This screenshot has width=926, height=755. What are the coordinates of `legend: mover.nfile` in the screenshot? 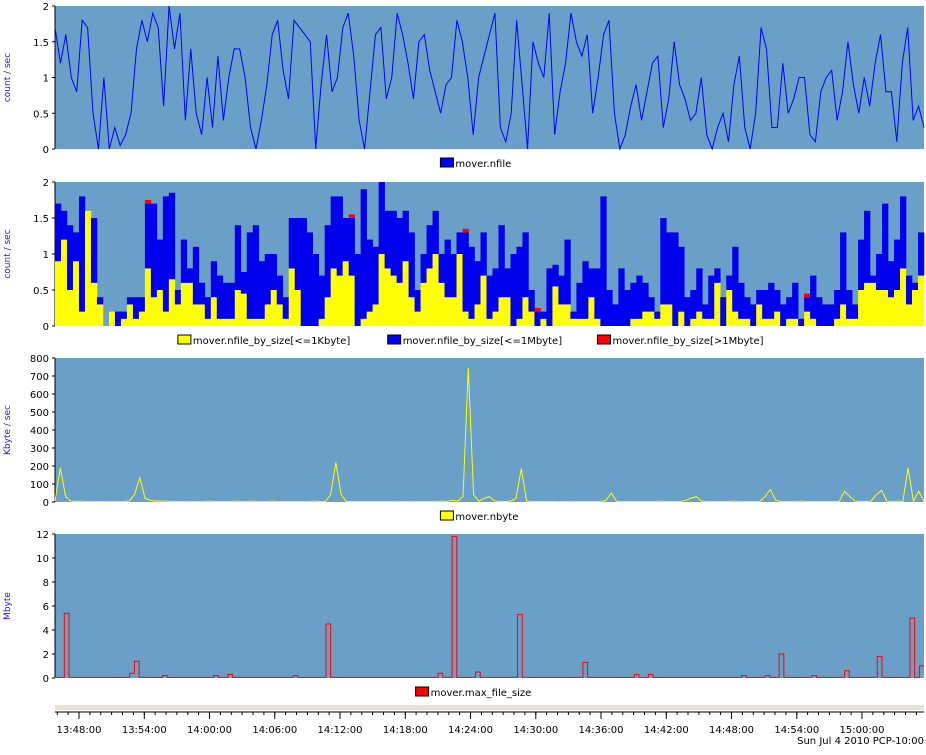 It's located at (475, 163).